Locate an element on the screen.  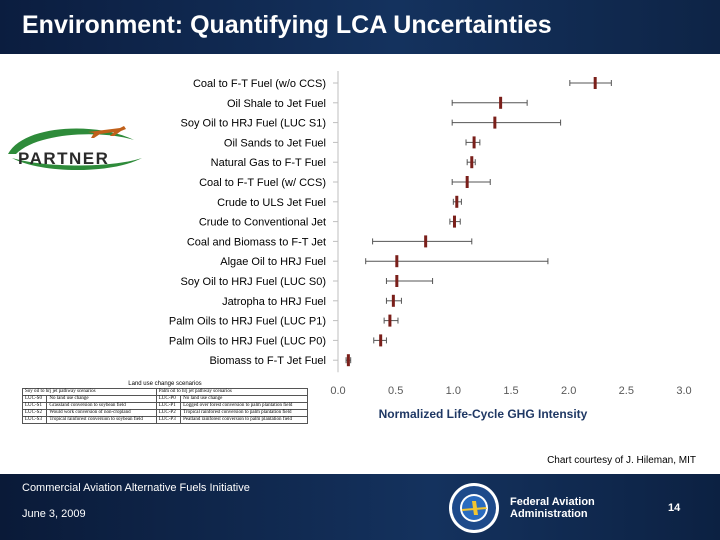
category-label: Palm Oils to HRJ Fuel (LUC P0) is located at coordinates (247, 341).